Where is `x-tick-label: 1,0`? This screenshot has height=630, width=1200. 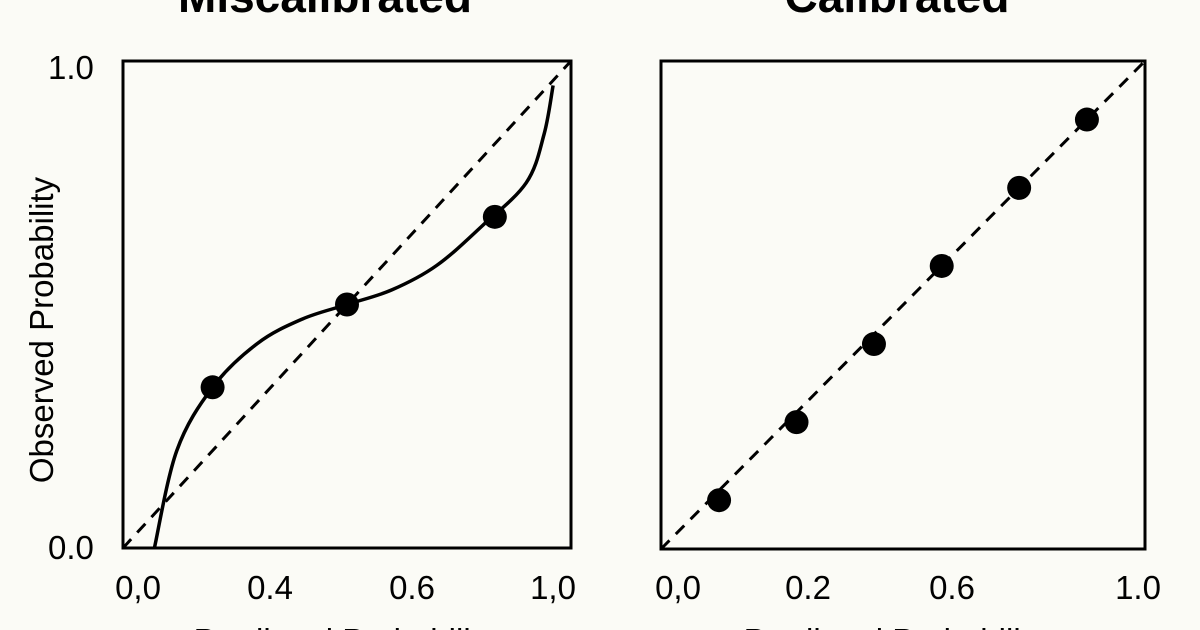 x-tick-label: 1,0 is located at coordinates (553, 587).